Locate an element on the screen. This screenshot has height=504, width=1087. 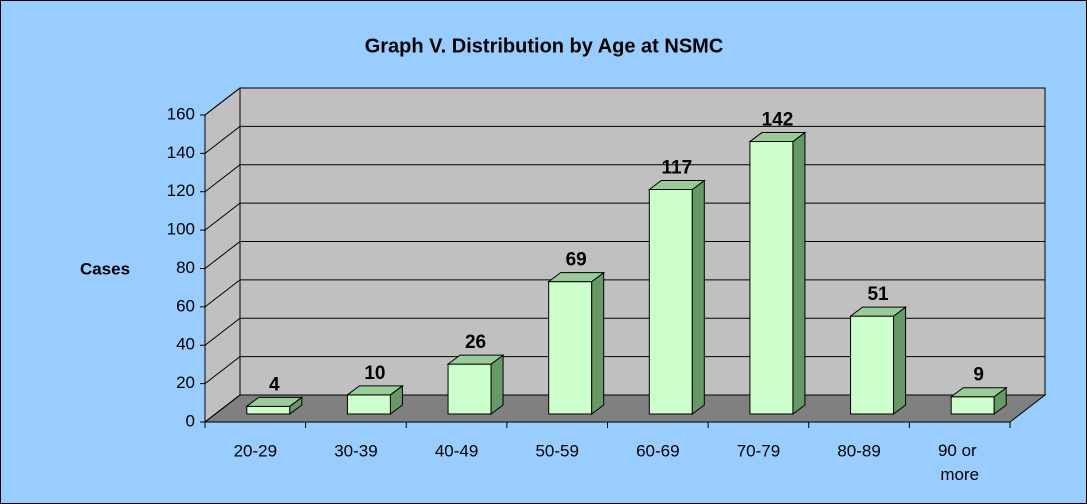
floor is located at coordinates (625, 408).